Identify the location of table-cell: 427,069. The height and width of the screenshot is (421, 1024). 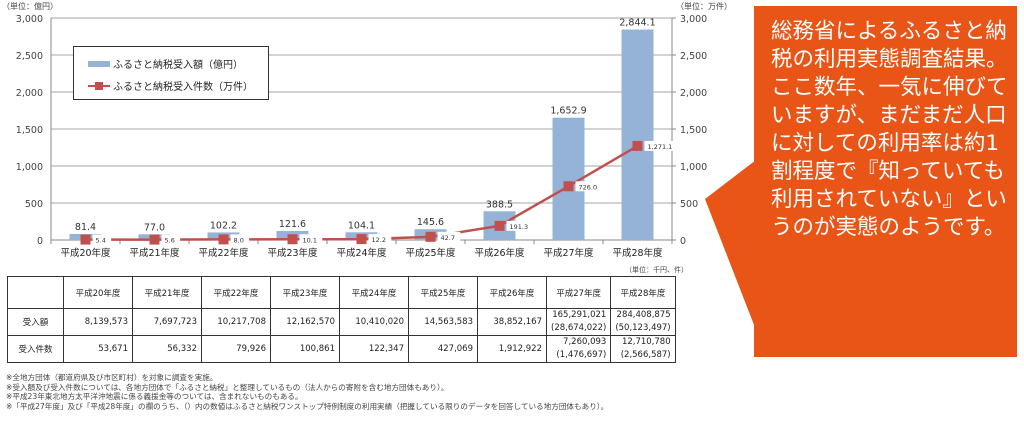
(443, 349).